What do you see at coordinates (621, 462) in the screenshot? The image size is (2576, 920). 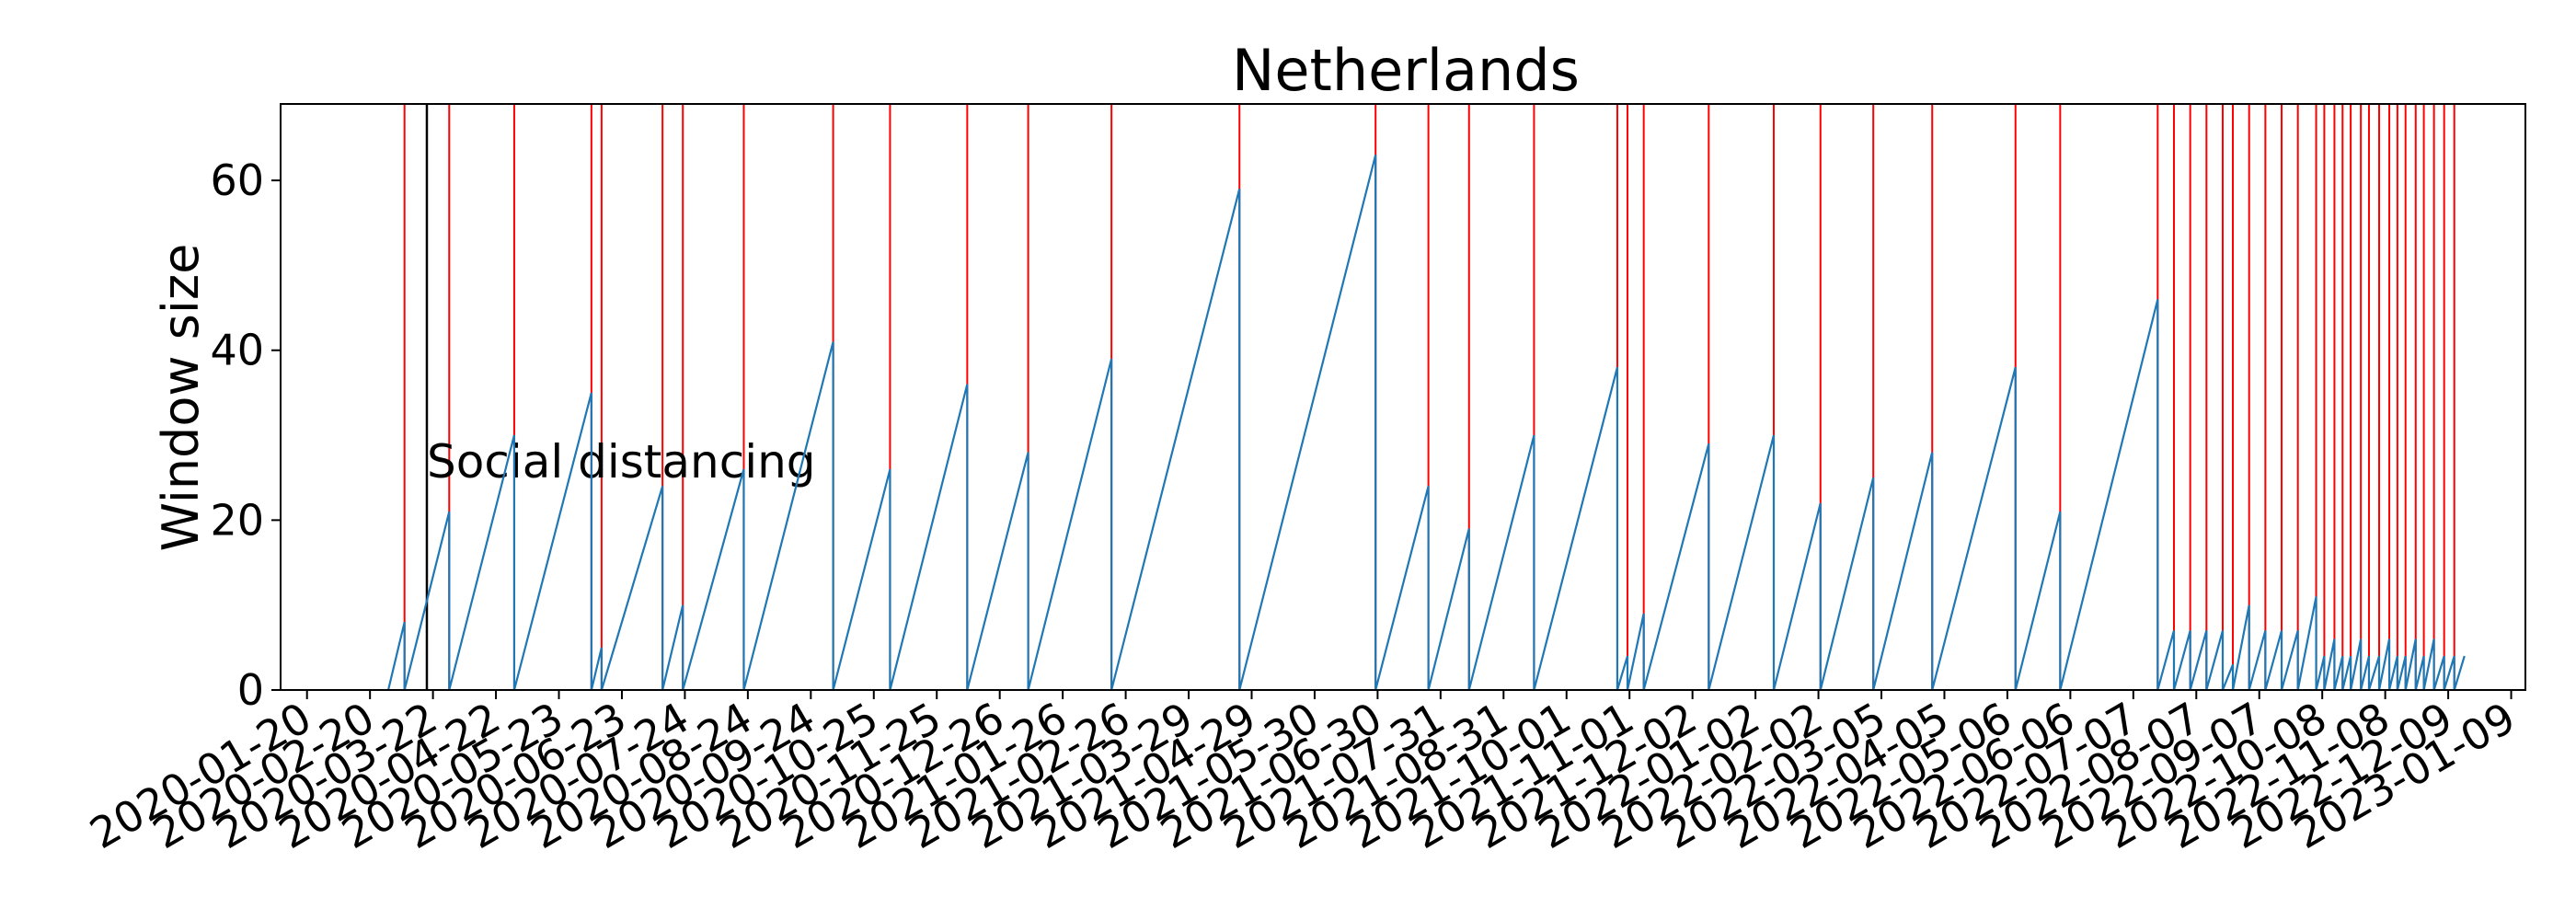 I see `annotation-label: Social distancing` at bounding box center [621, 462].